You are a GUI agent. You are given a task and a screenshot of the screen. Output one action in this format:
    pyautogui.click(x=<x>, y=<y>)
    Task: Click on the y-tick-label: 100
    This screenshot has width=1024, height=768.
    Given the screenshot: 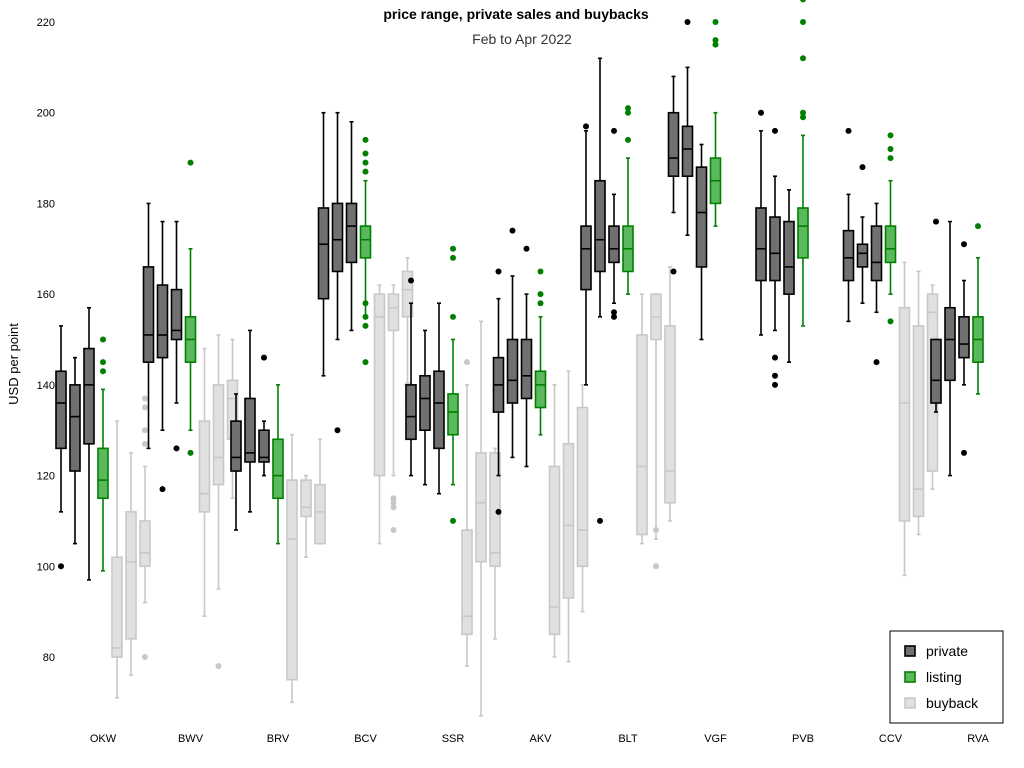 What is the action you would take?
    pyautogui.click(x=46, y=567)
    